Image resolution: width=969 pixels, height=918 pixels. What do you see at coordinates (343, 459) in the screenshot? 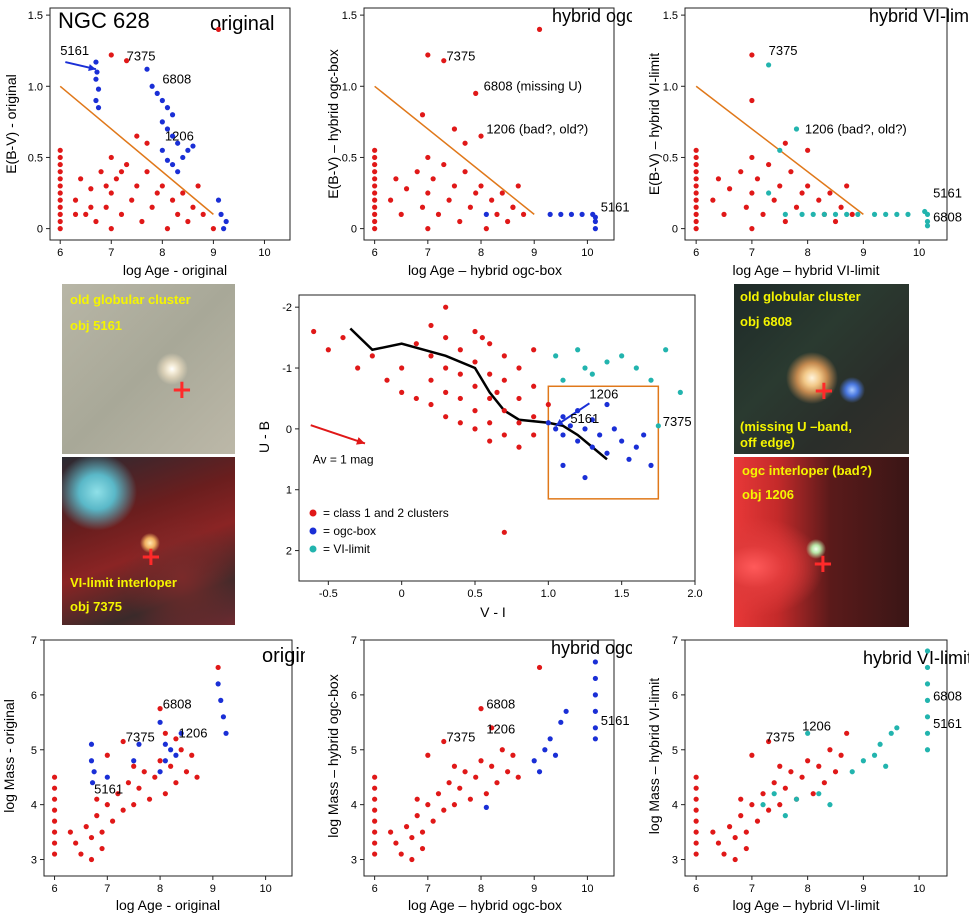
I see `reddening-label: Av = 1 mag` at bounding box center [343, 459].